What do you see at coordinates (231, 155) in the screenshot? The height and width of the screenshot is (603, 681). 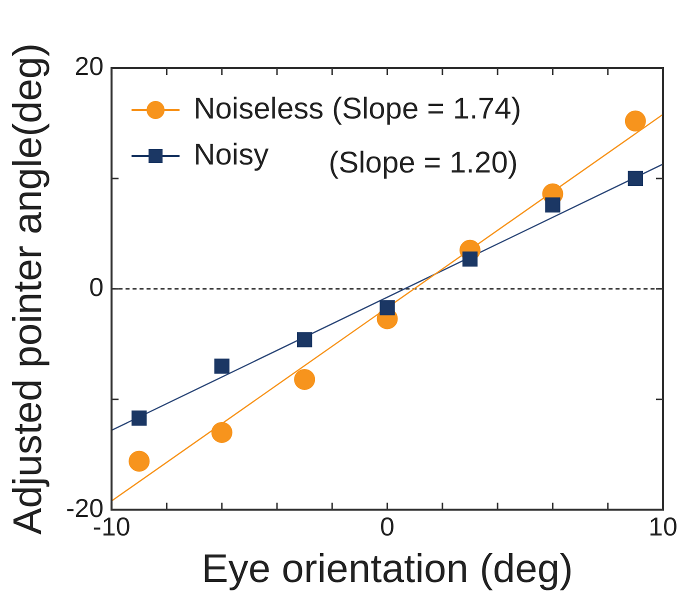 I see `legend-label: Noisy` at bounding box center [231, 155].